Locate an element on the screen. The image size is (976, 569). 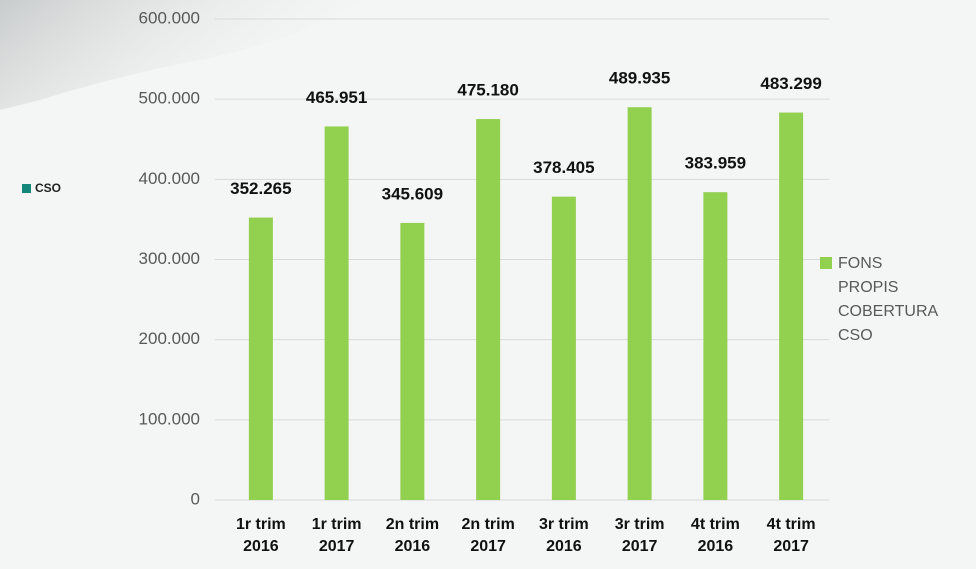
x-tick-label: 3r trim 2017 is located at coordinates (639, 535).